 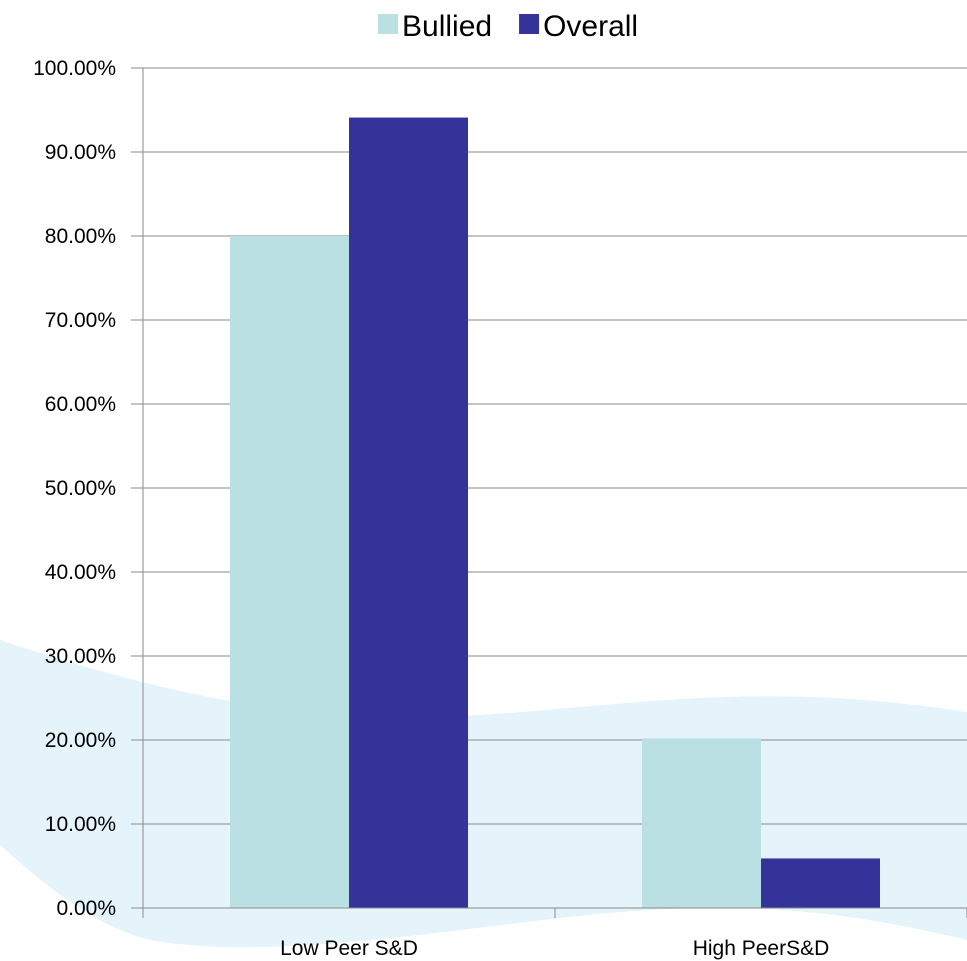 I want to click on legend: Bullied Overall, so click(x=508, y=26).